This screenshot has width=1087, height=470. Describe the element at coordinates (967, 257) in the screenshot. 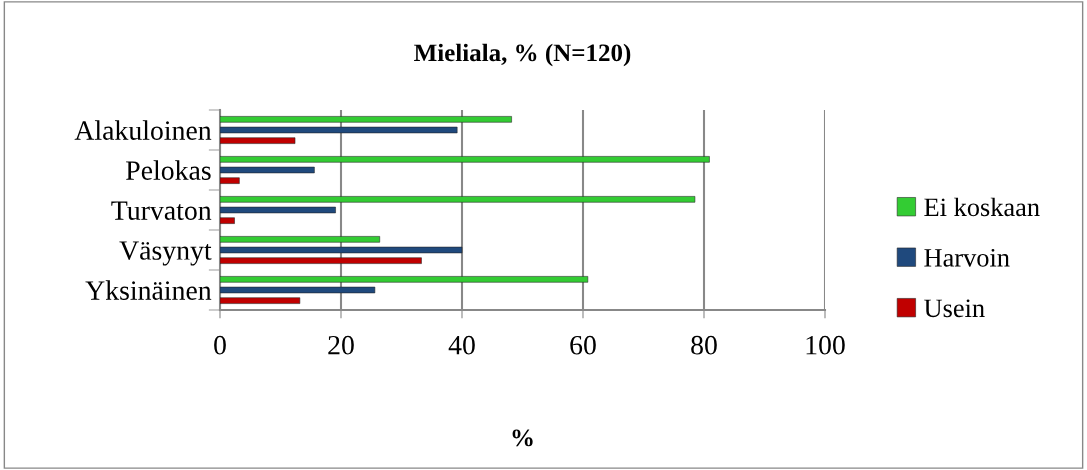

I see `legend-label: Harvoin` at that location.